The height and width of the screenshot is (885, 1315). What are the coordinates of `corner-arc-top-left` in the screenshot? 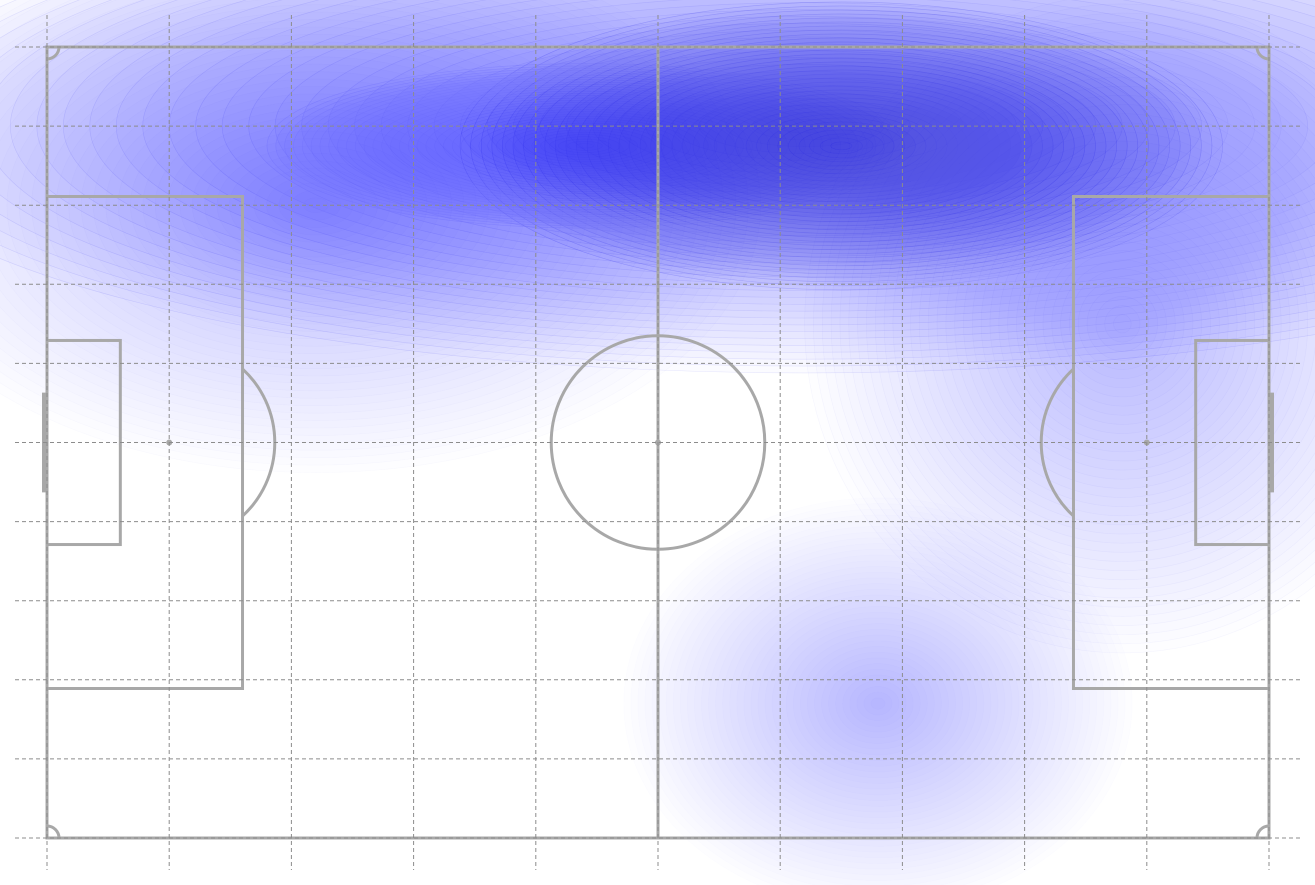 It's located at (53, 53).